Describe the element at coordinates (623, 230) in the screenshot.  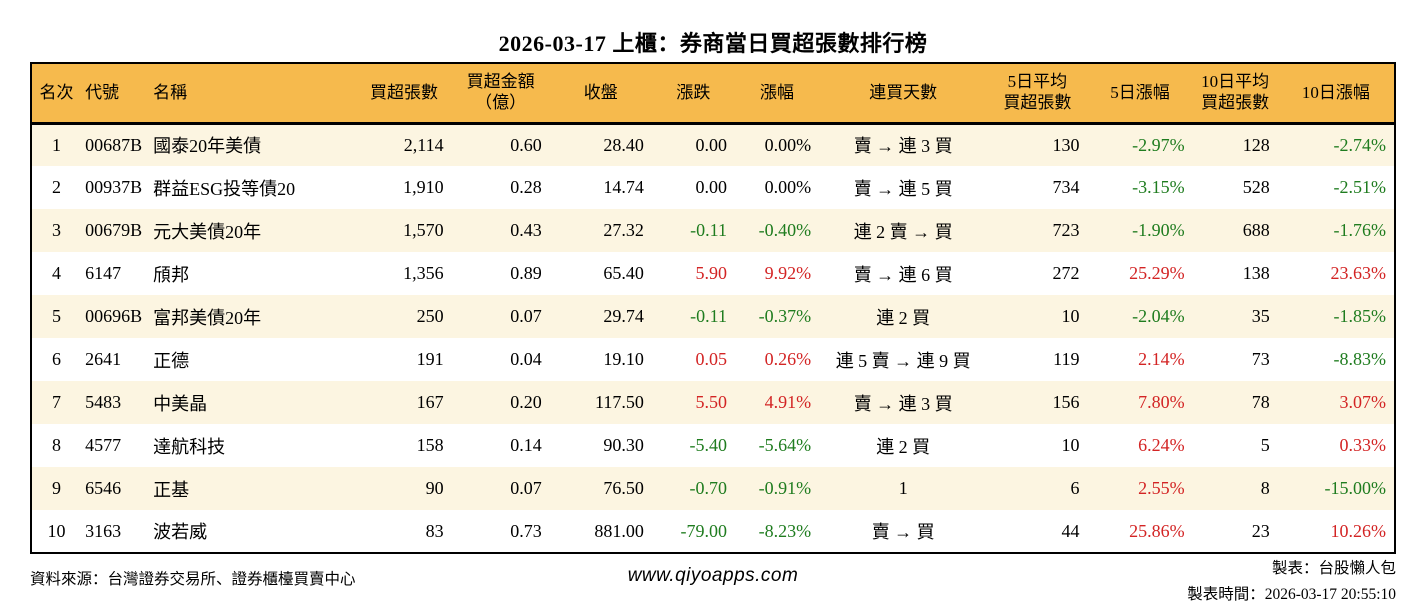
I see `close-cell: 27.32` at that location.